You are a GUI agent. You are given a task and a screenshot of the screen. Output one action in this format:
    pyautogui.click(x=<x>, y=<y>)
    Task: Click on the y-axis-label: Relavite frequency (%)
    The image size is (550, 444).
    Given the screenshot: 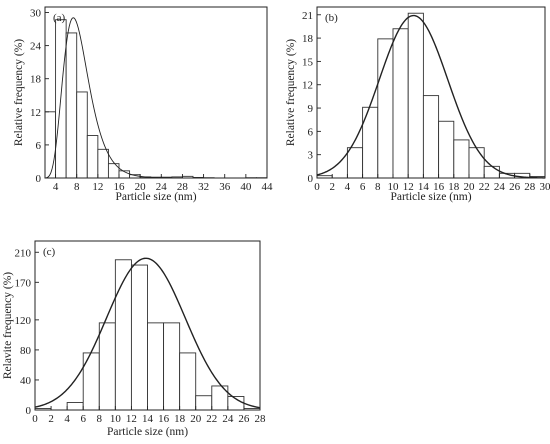 What is the action you would take?
    pyautogui.click(x=8, y=325)
    